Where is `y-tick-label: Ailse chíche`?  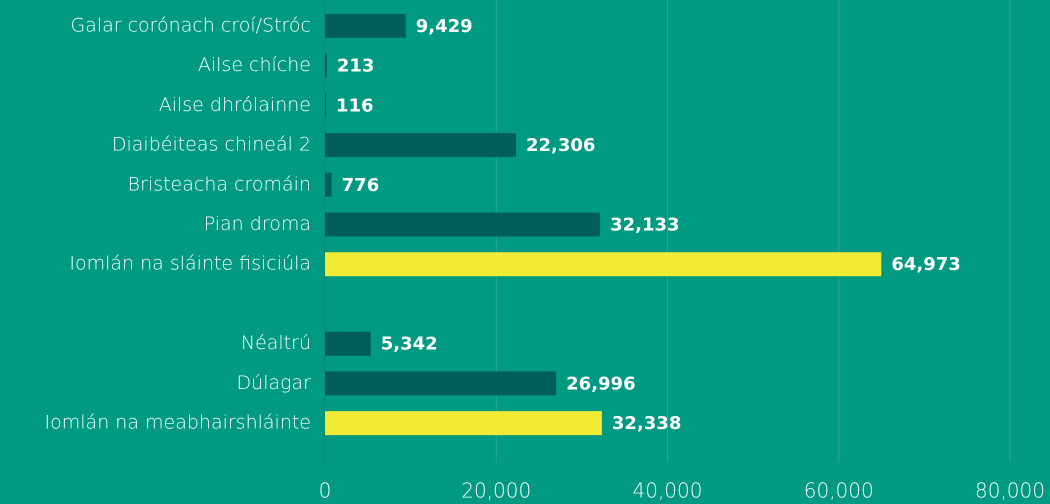
y-tick-label: Ailse chíche is located at coordinates (254, 65).